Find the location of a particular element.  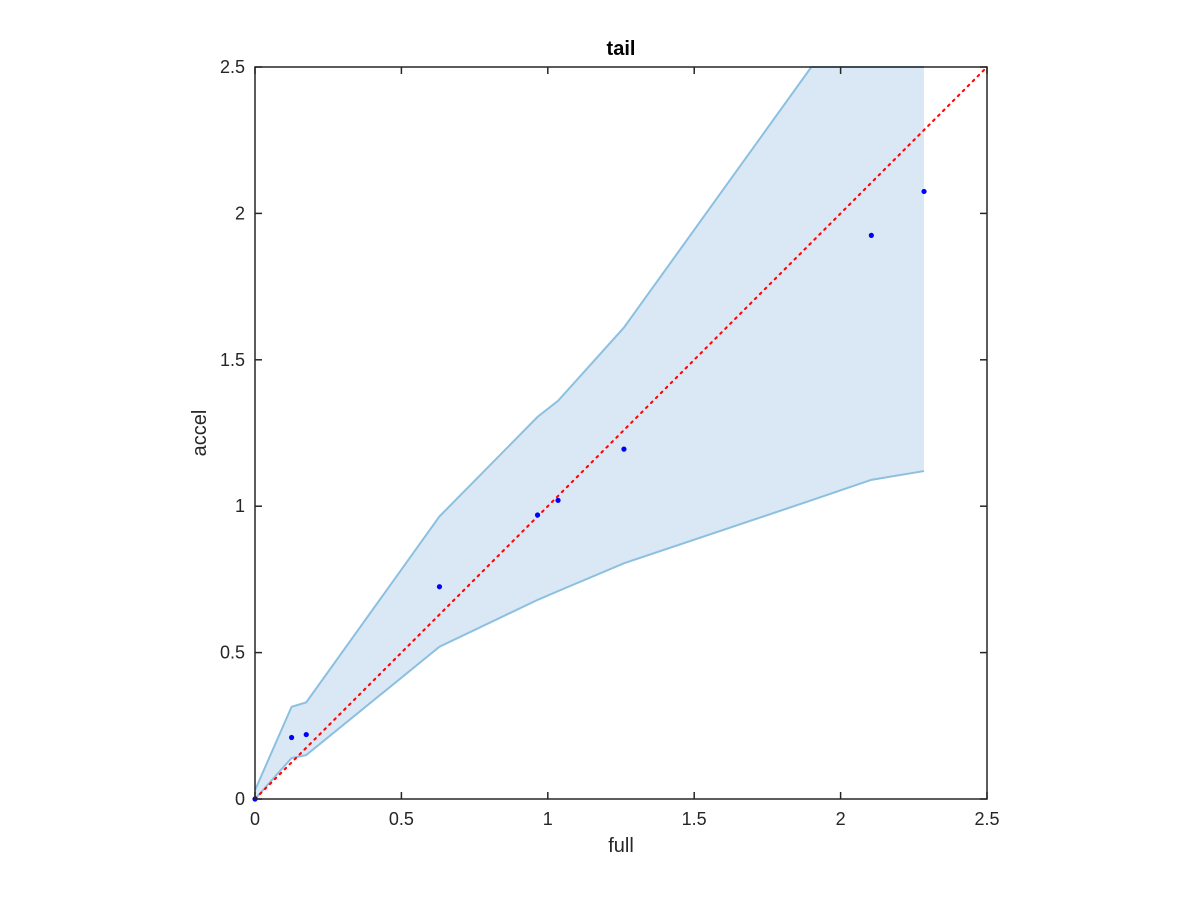

y-tick-label: 1 is located at coordinates (240, 506).